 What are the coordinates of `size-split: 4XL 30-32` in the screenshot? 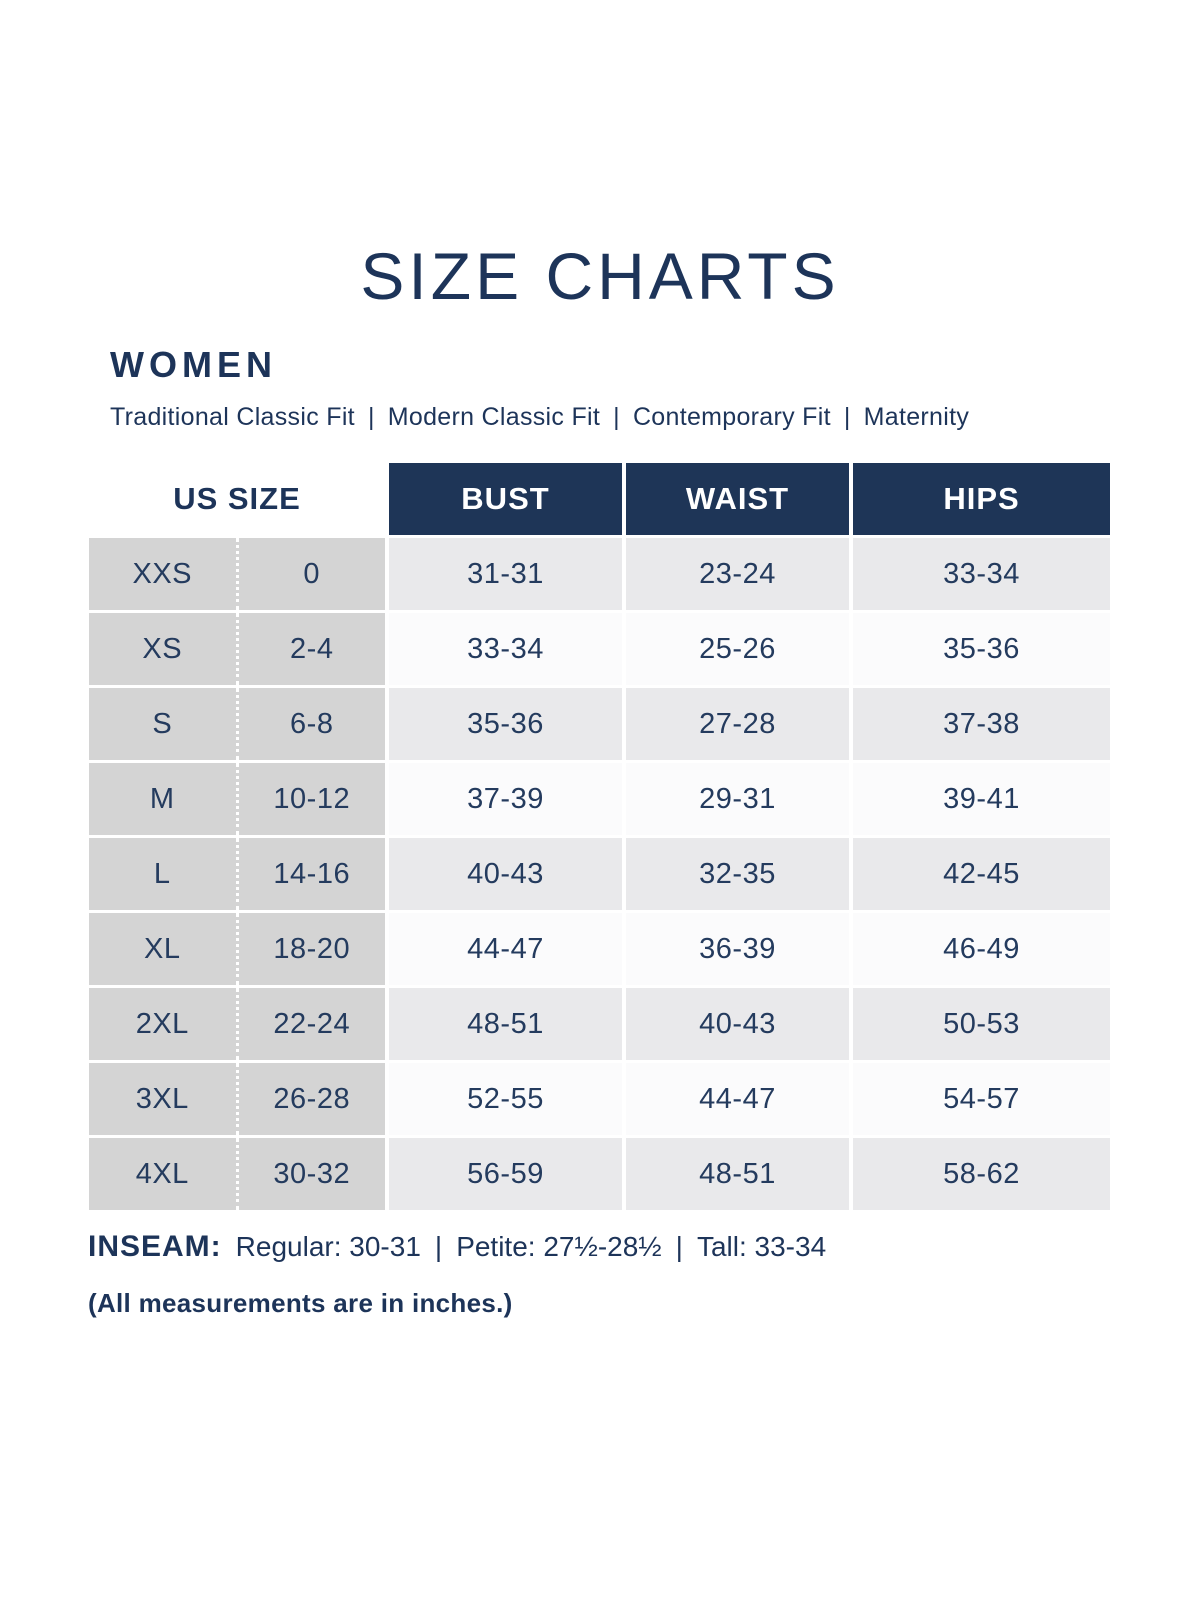 It's located at (237, 1174).